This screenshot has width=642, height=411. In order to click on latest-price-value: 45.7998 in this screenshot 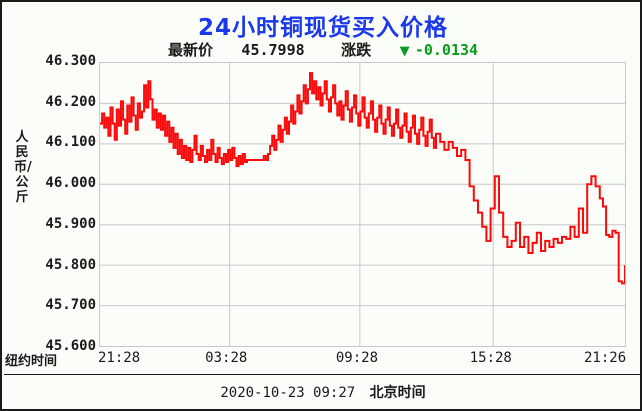, I will do `click(273, 50)`.